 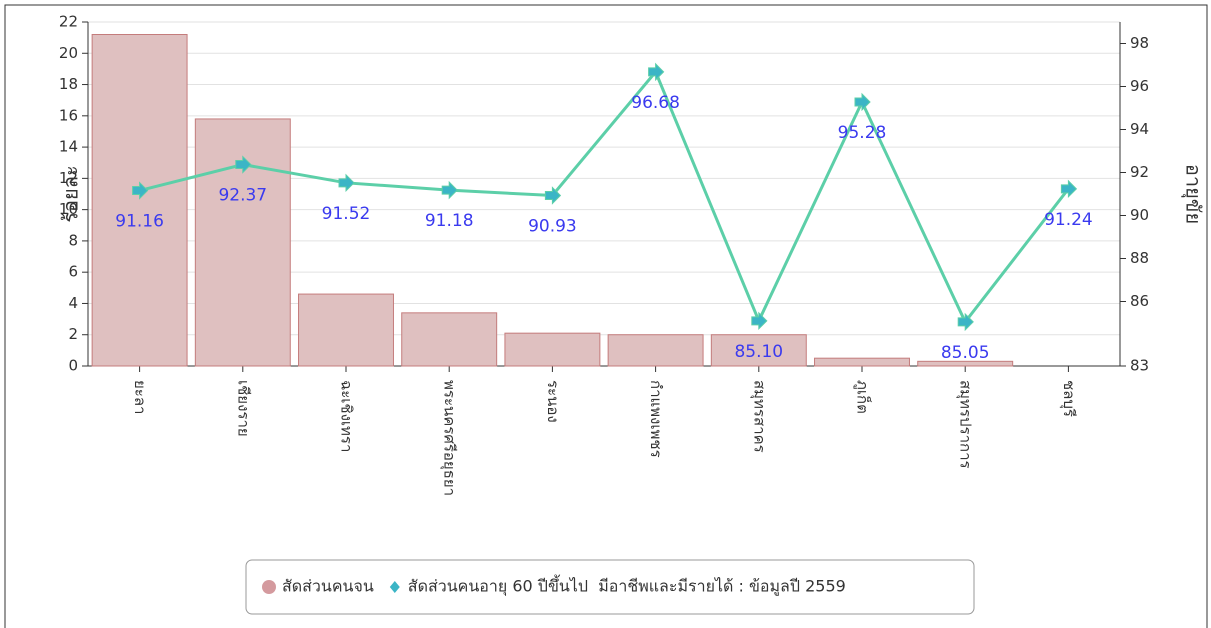 I want to click on value-label: 91.52, so click(x=346, y=214).